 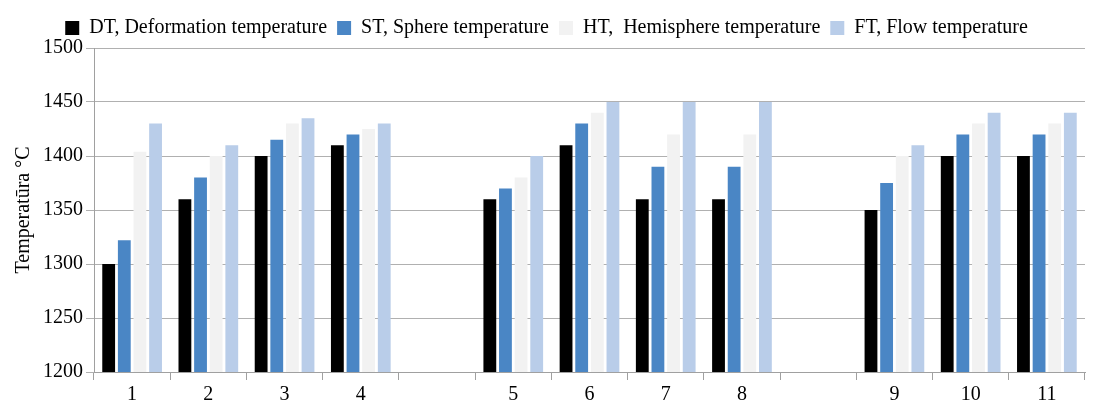 What do you see at coordinates (589, 393) in the screenshot?
I see `x-tick-label: 6` at bounding box center [589, 393].